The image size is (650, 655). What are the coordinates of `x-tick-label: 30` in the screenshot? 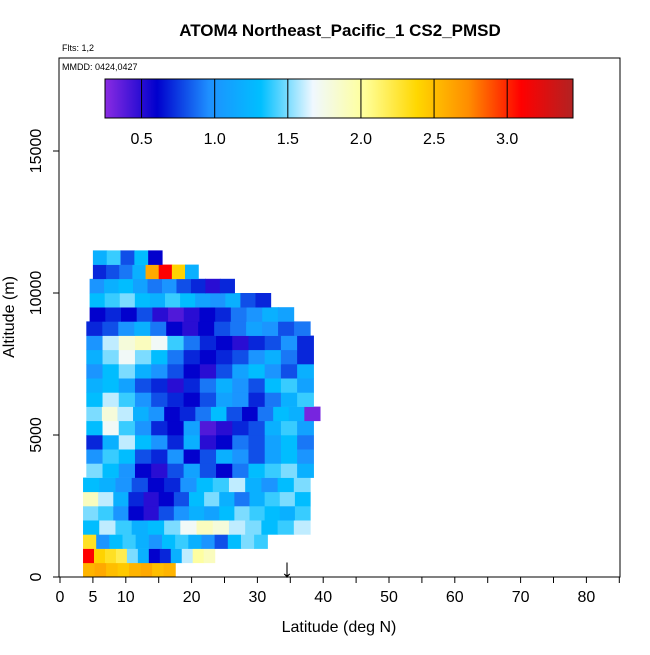 It's located at (258, 597).